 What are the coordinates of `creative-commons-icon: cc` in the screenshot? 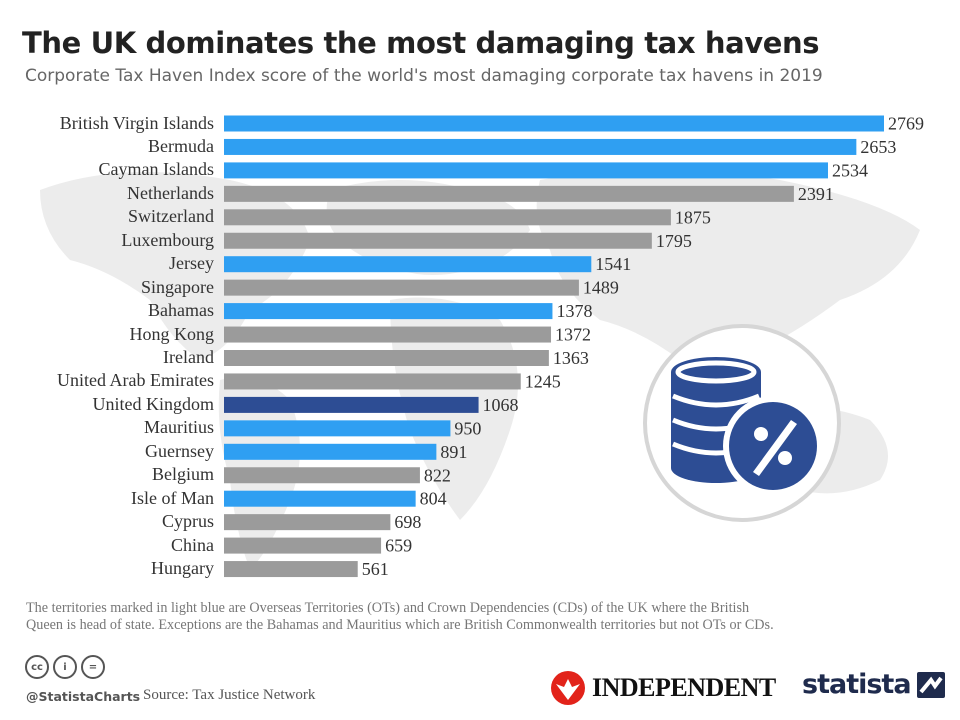 It's located at (37, 667).